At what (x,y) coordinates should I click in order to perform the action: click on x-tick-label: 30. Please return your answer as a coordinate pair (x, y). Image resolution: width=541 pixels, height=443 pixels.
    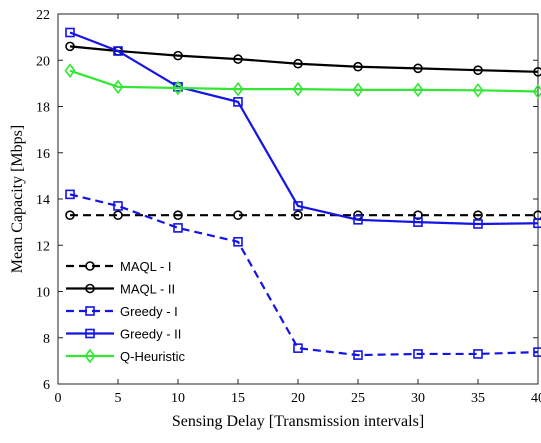
    Looking at the image, I should click on (418, 398).